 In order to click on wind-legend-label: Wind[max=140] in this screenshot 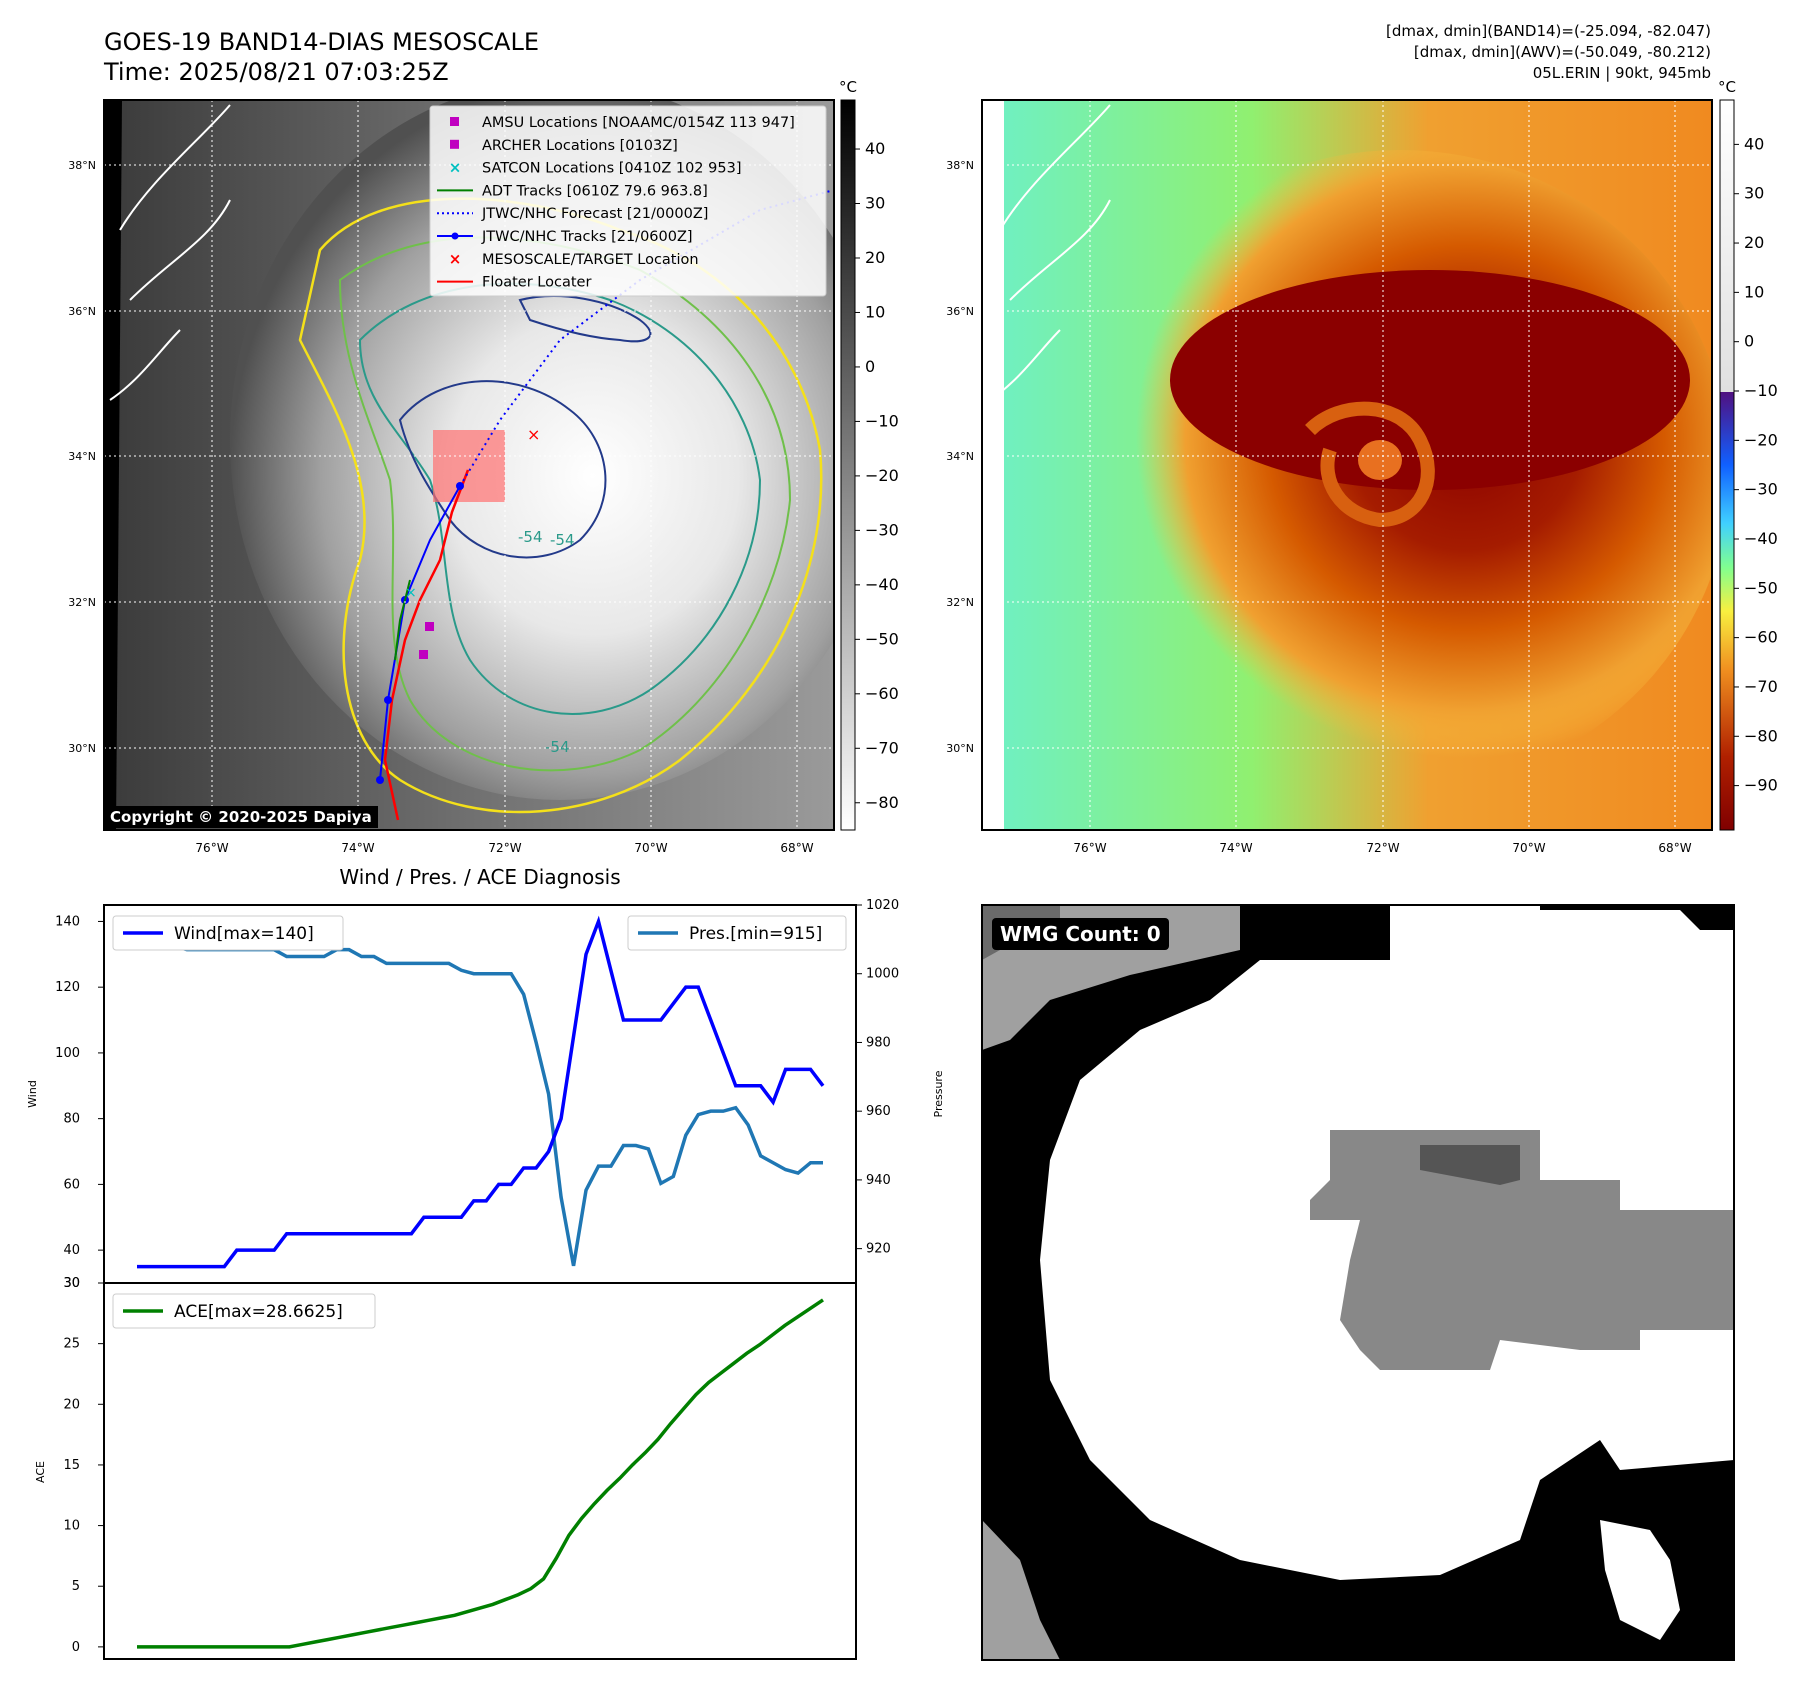, I will do `click(244, 934)`.